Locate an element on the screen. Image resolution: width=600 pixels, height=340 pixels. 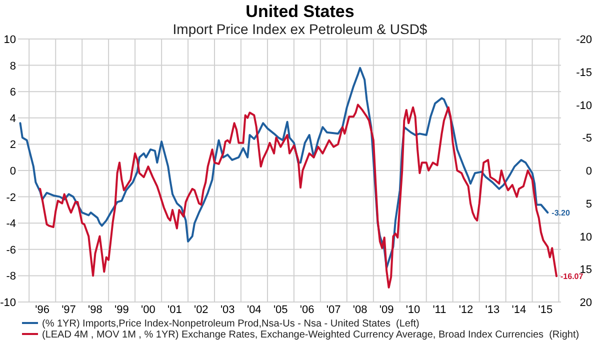
x-tick-label: '13 is located at coordinates (492, 310).